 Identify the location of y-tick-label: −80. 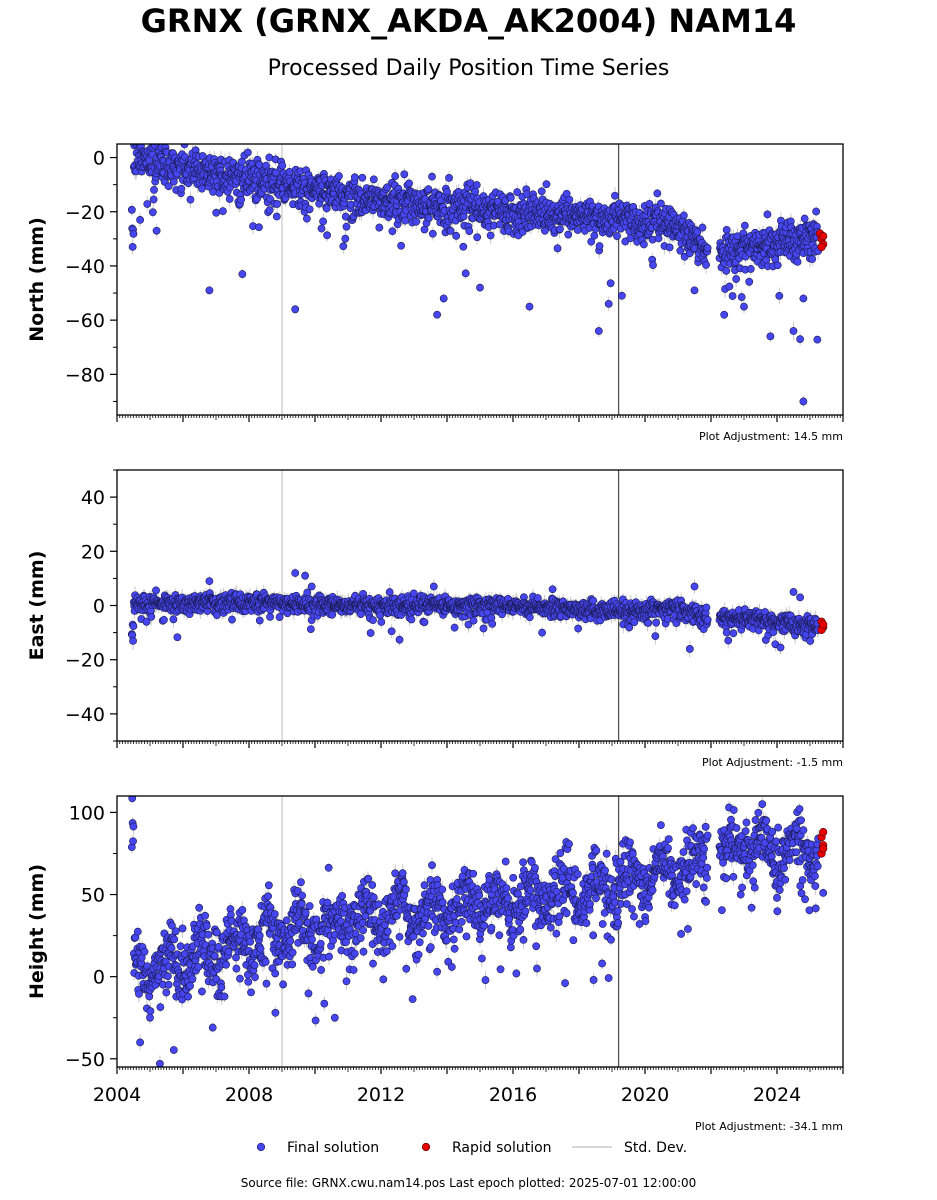
(85, 375).